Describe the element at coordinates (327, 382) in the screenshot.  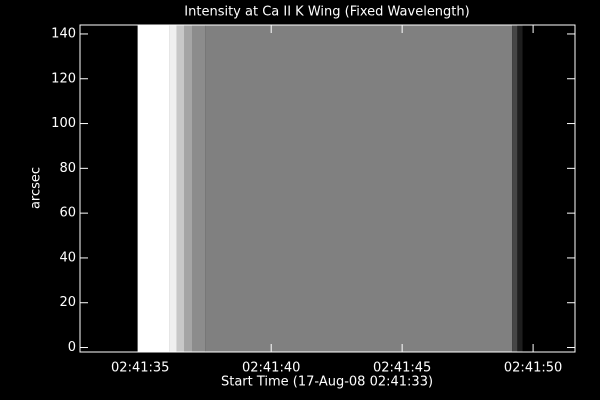
I see `x-axis-label: Start Time (17-Aug-08 02:41:33)` at that location.